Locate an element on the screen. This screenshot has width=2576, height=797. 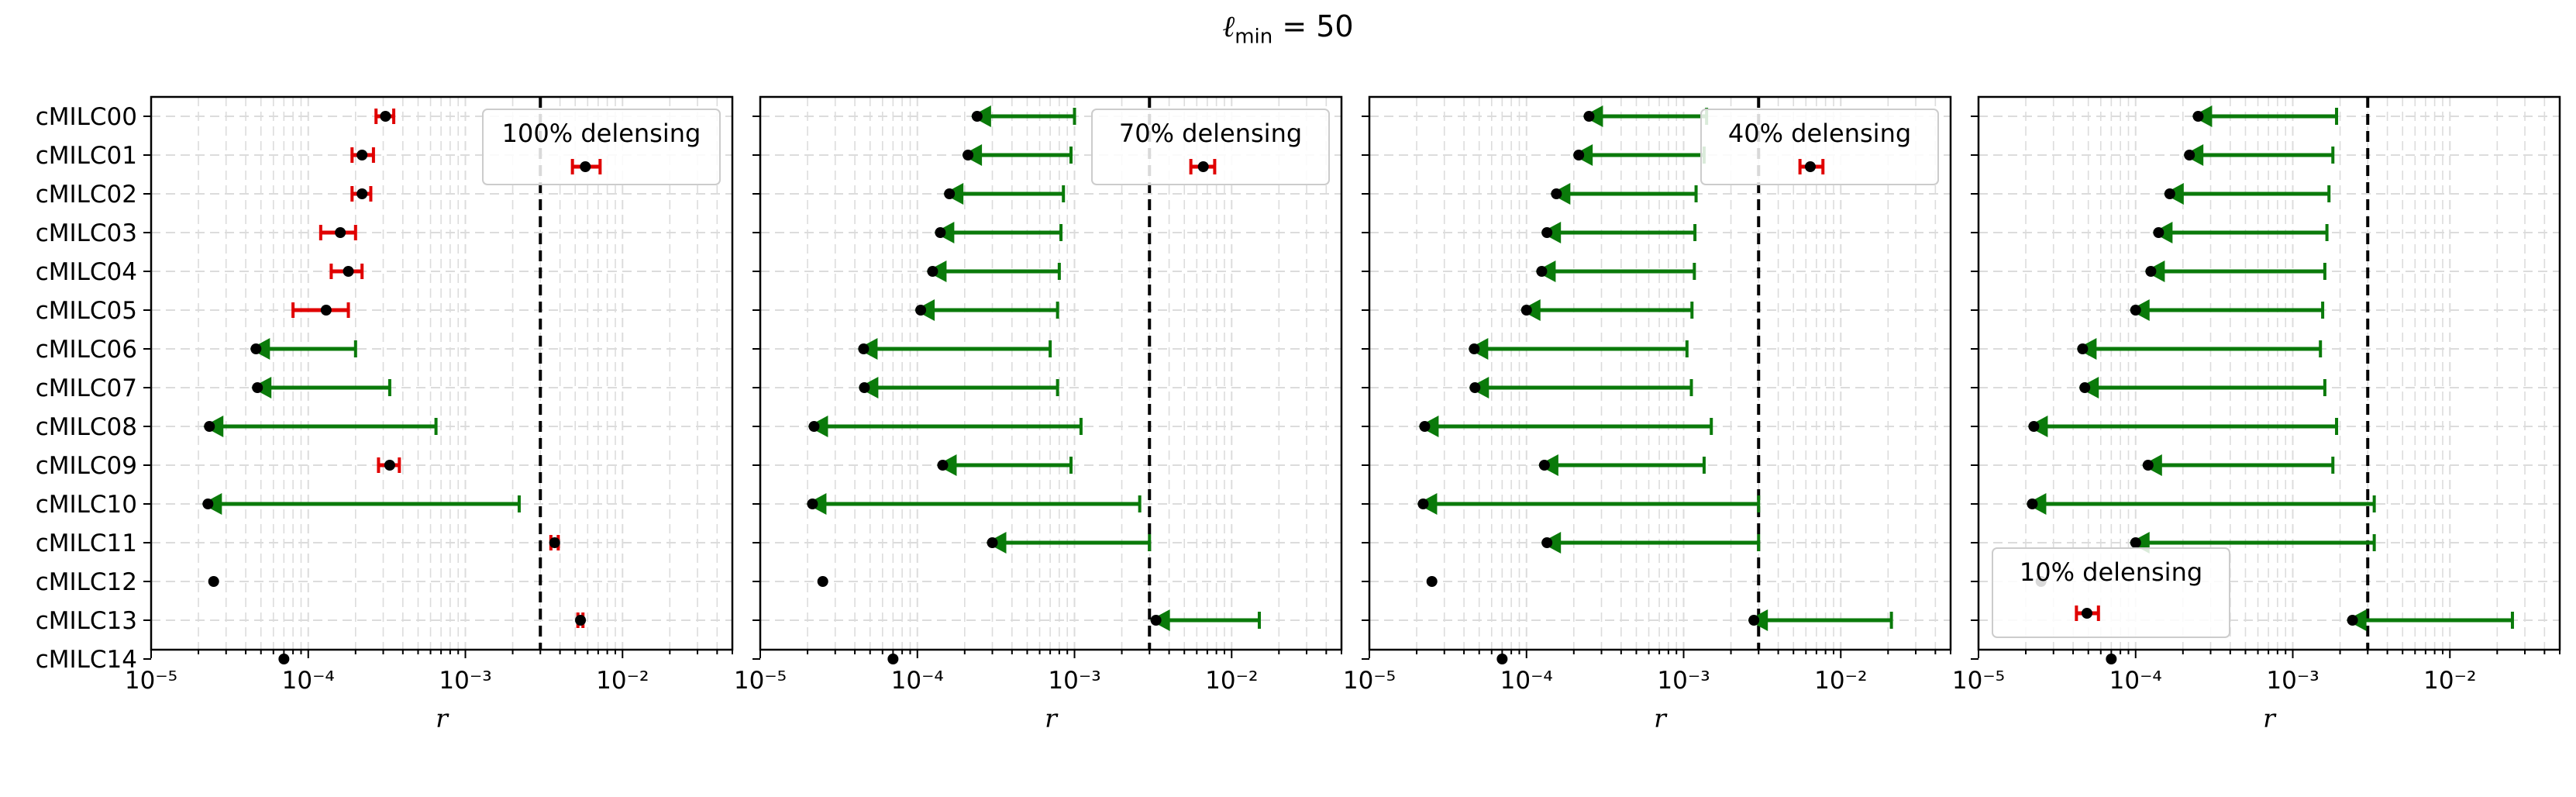
y-tick-label: cMILC00 is located at coordinates (86, 117).